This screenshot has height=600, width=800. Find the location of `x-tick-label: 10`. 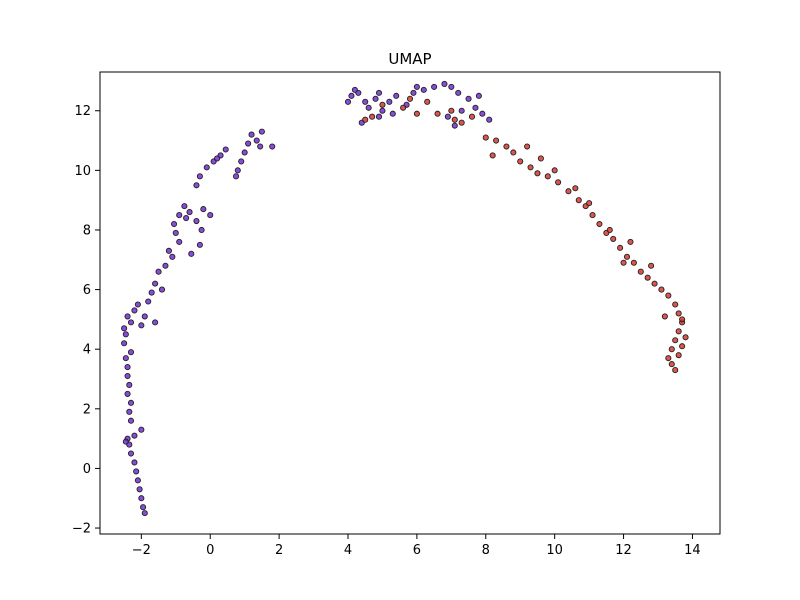

x-tick-label: 10 is located at coordinates (554, 550).